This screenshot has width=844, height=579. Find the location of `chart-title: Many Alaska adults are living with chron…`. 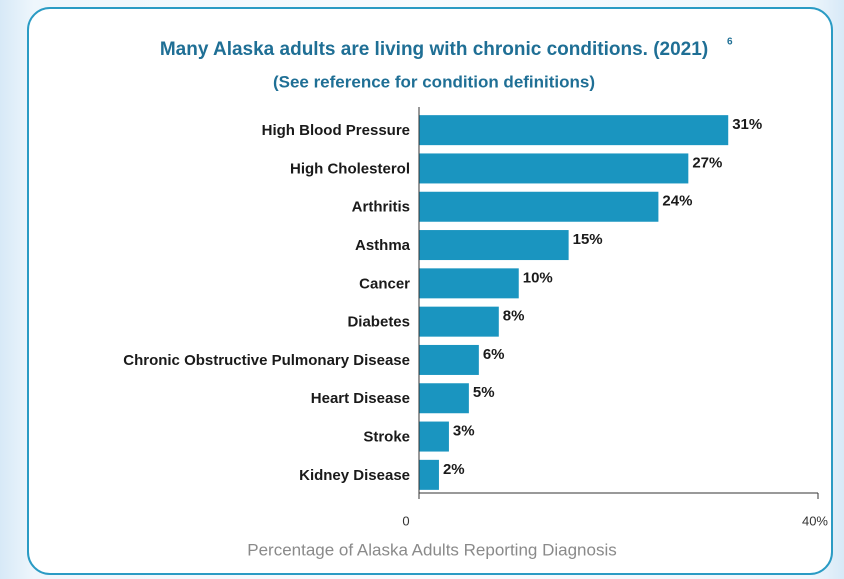

chart-title: Many Alaska adults are living with chron… is located at coordinates (434, 49).